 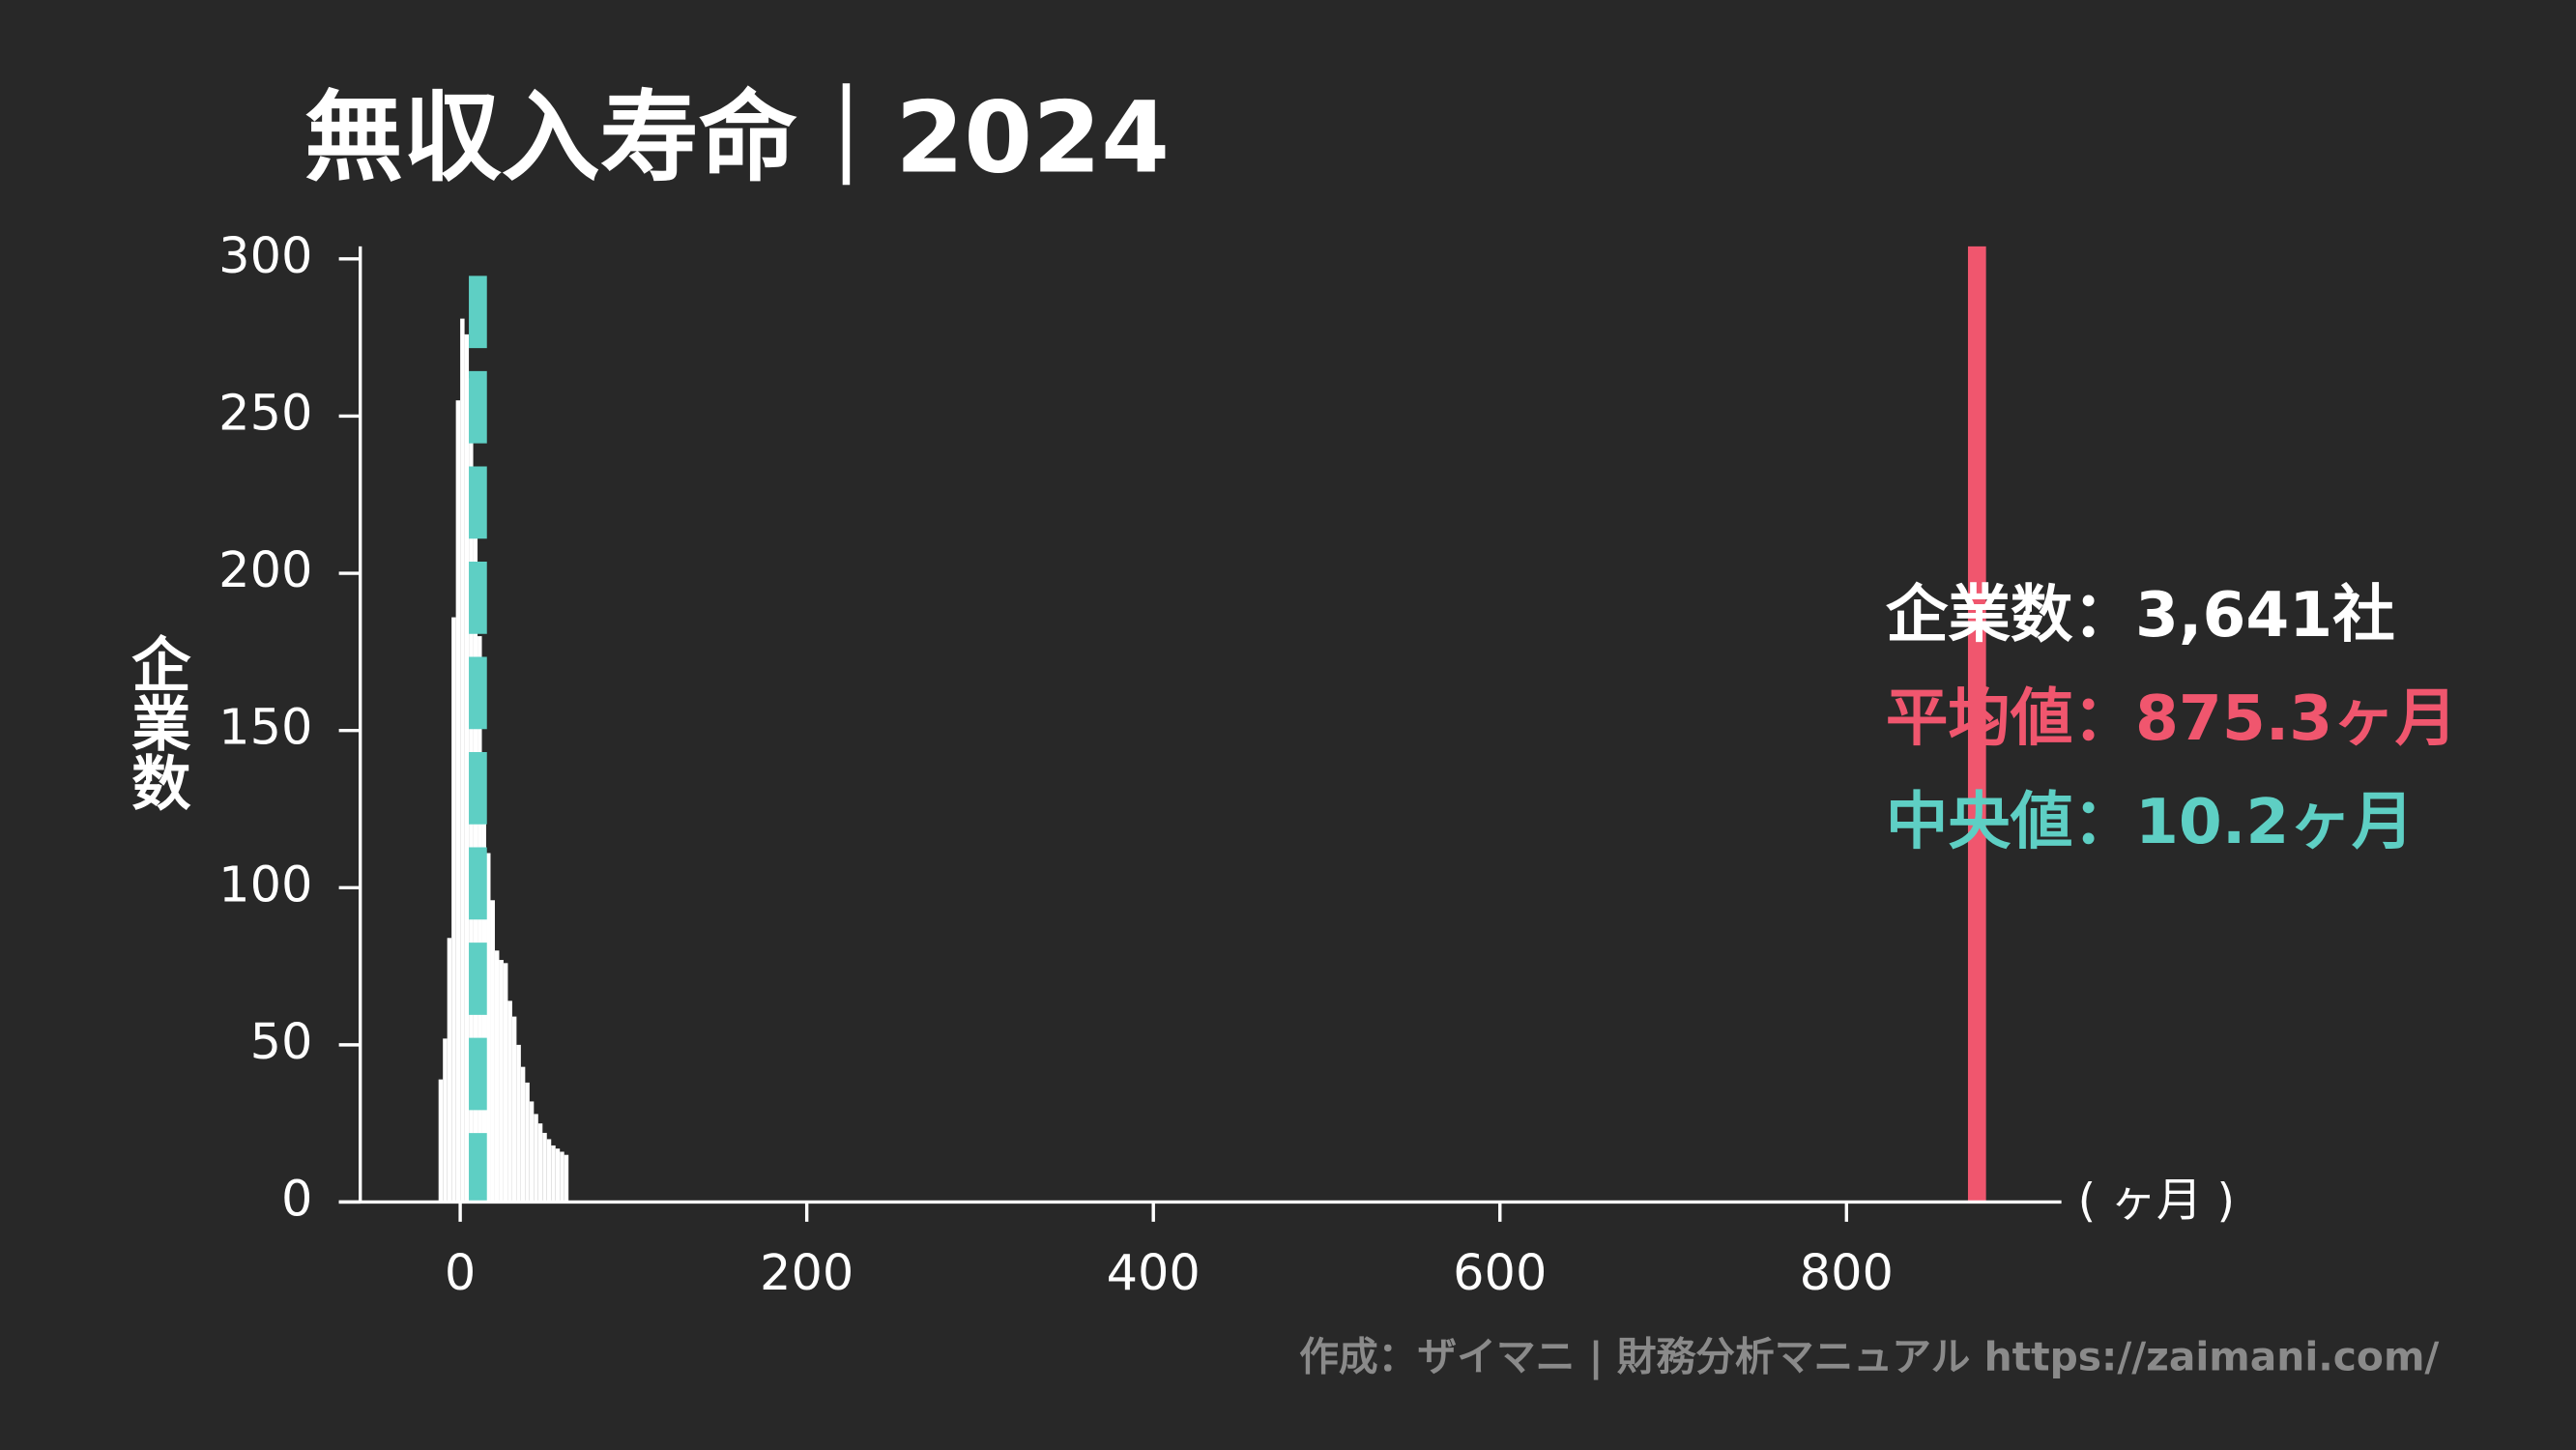 I want to click on x-tick-label: 800, so click(x=1847, y=1273).